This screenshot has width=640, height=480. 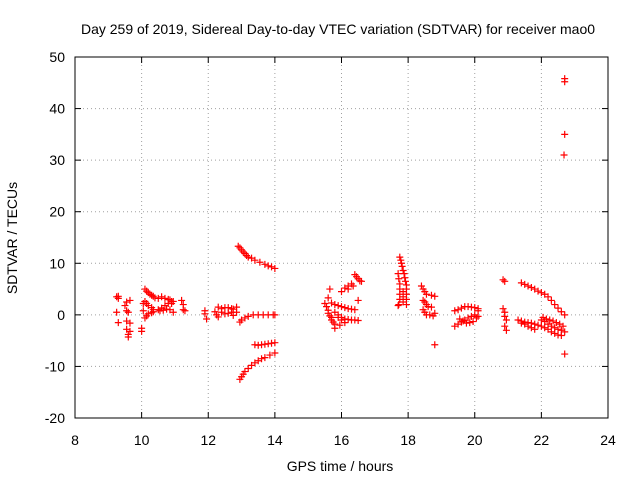 I want to click on y-tick-label: 40, so click(x=57, y=109).